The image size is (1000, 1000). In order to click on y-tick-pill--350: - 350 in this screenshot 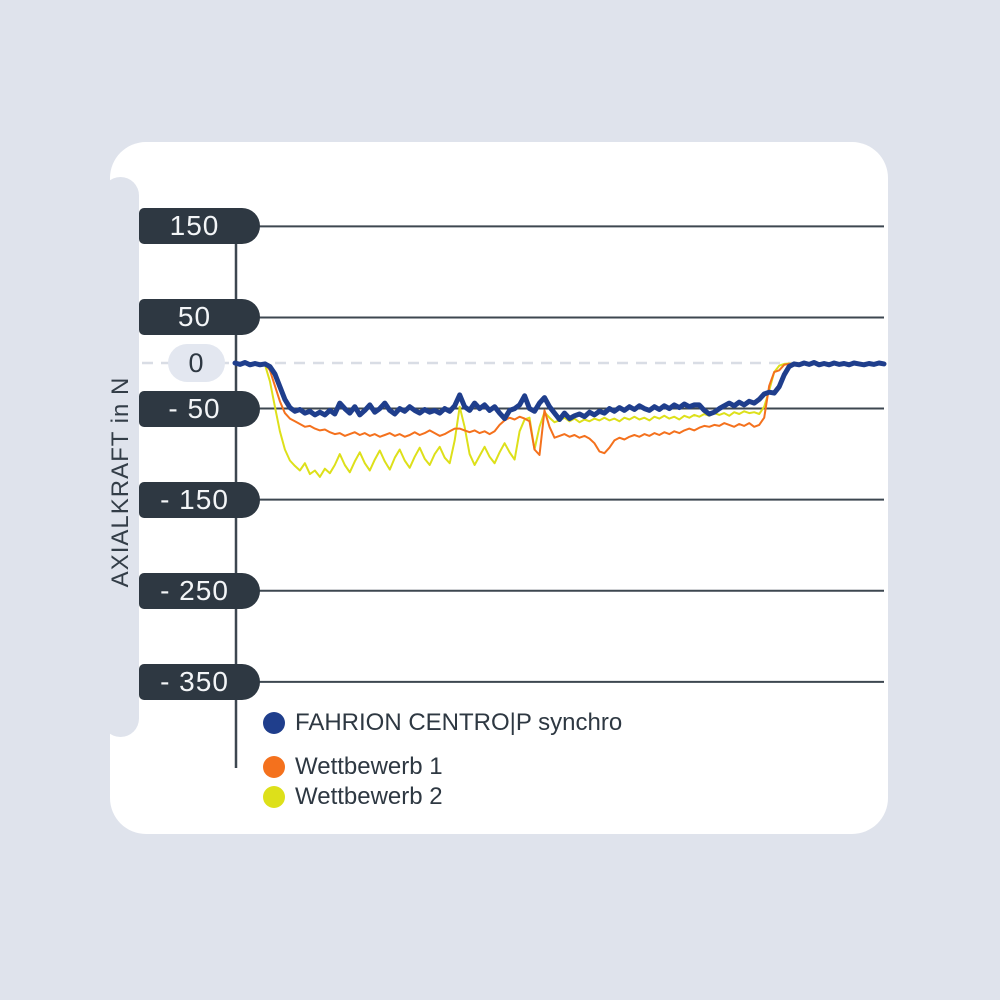, I will do `click(199, 681)`.